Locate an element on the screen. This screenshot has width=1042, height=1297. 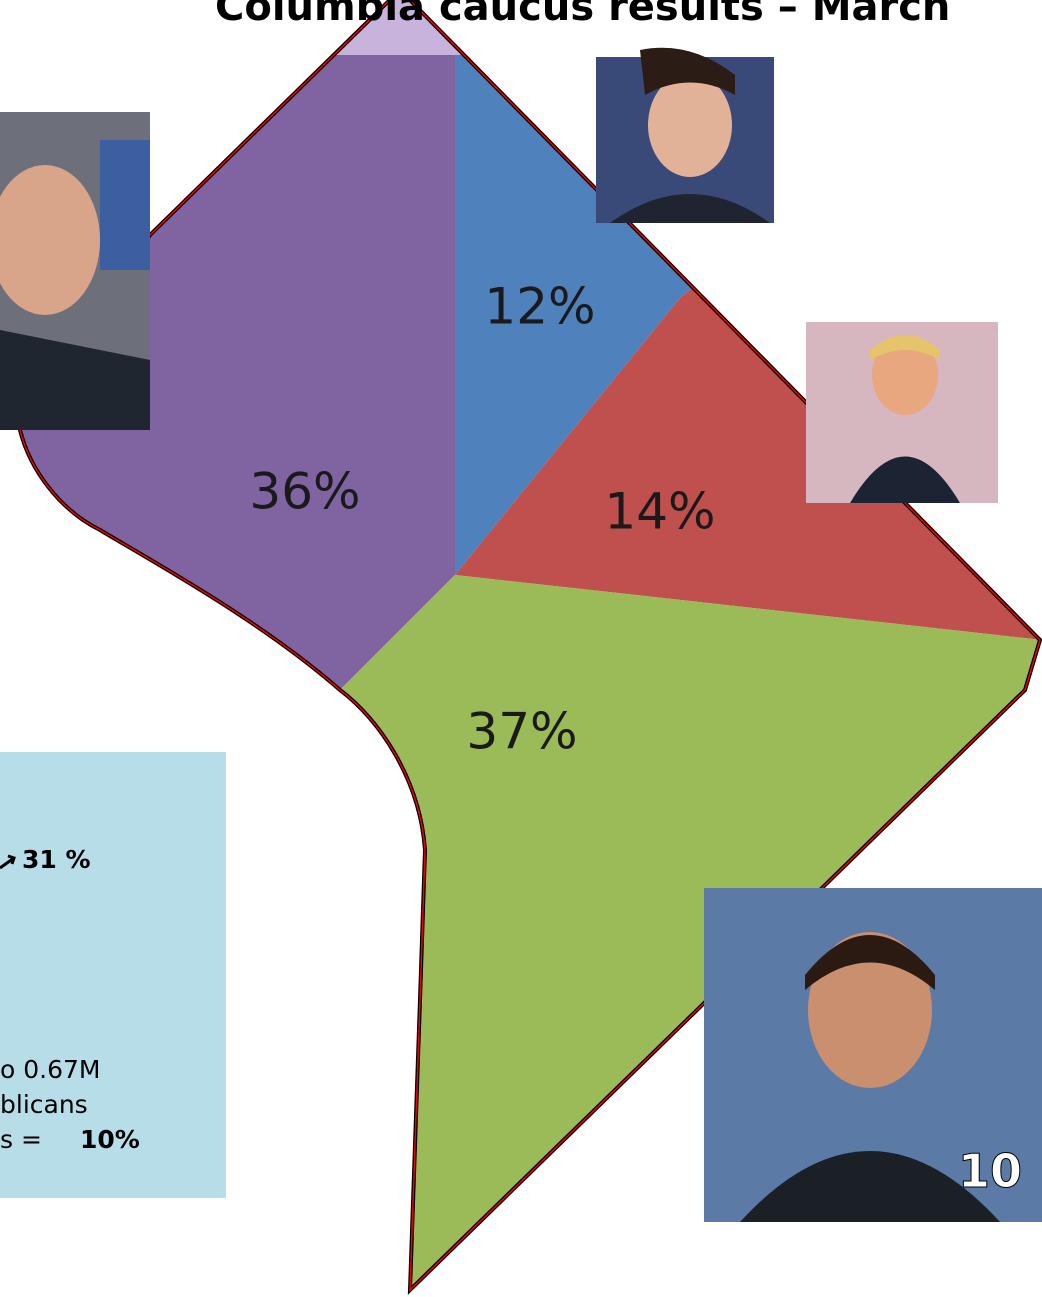
title: Columbia caucus results – March is located at coordinates (582, 15).